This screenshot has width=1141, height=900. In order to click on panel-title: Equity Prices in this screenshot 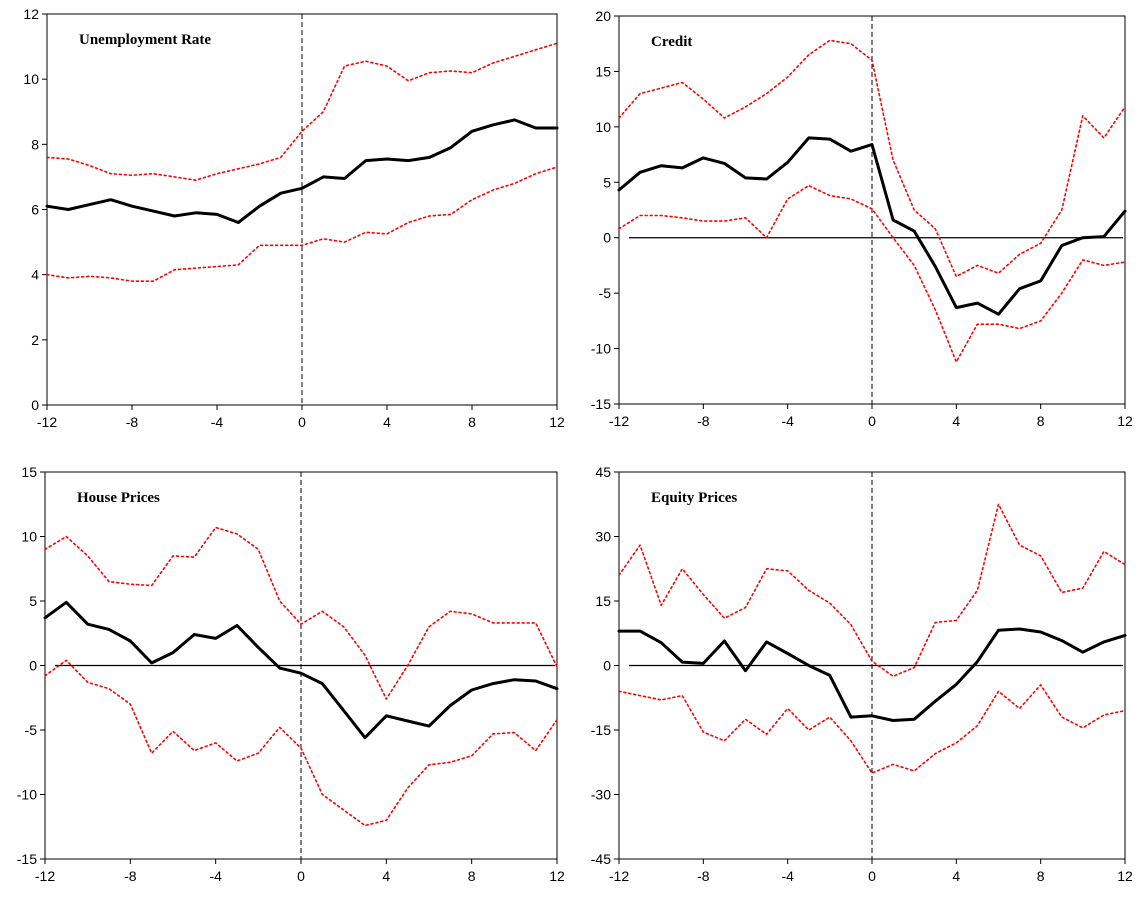, I will do `click(694, 498)`.